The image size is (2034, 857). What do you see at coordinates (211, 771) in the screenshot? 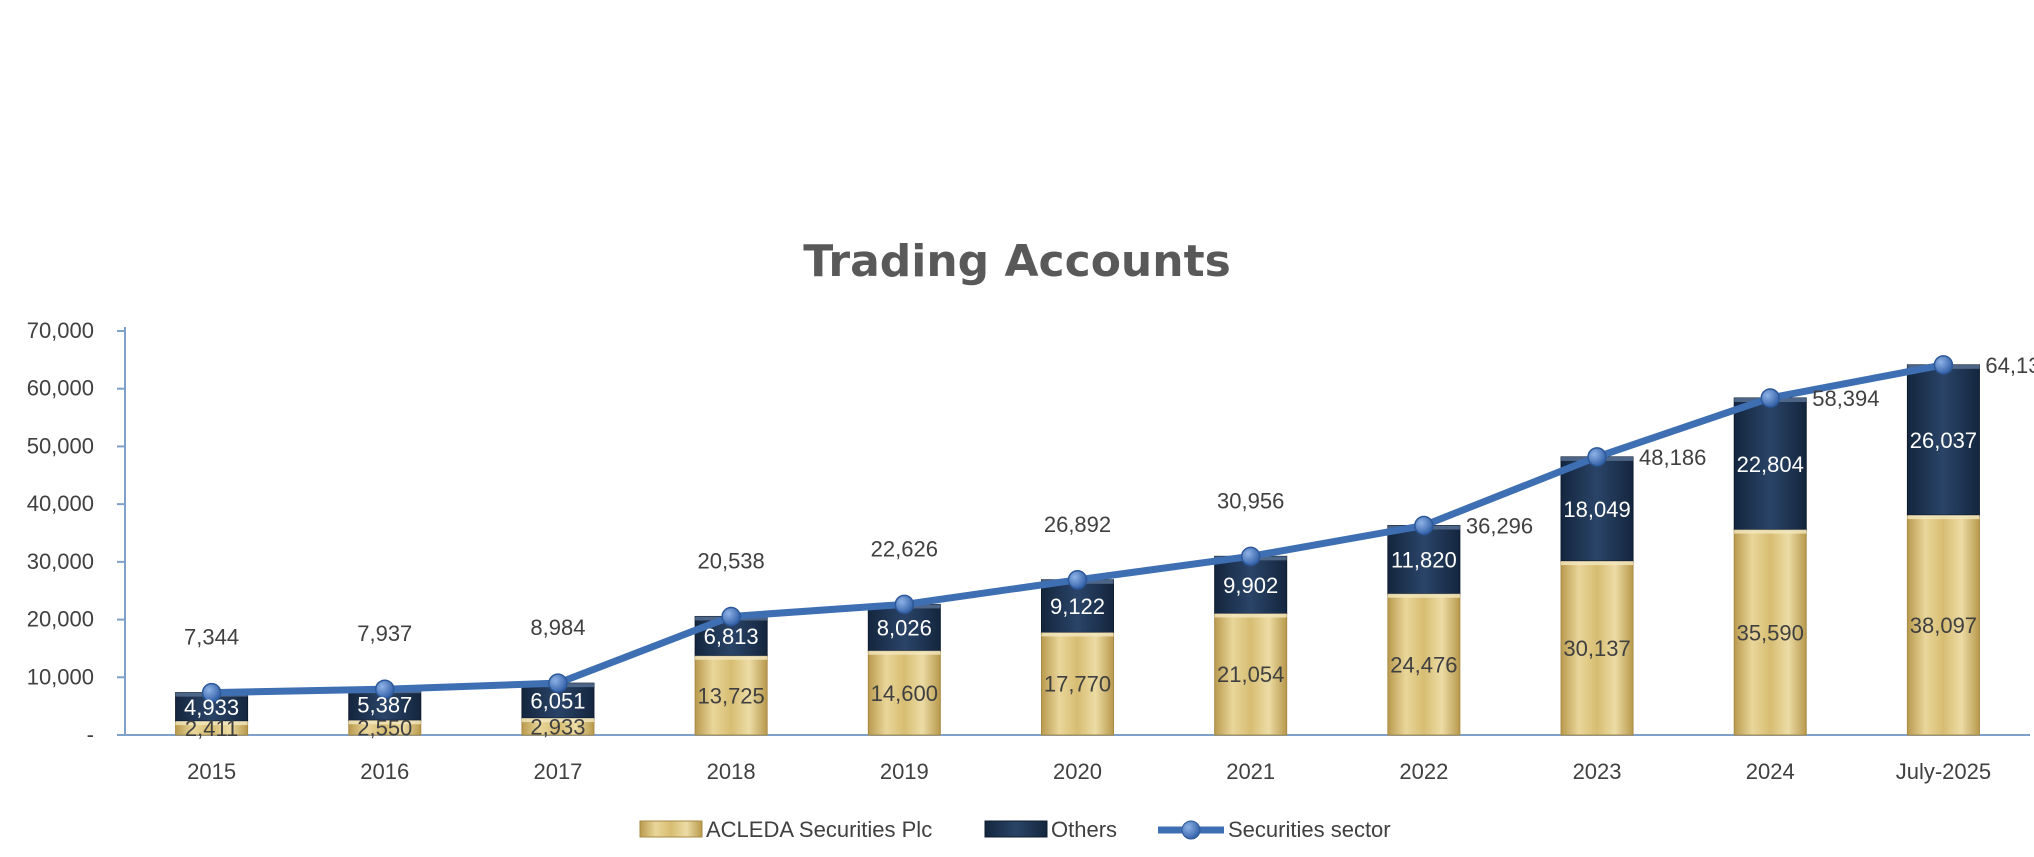
I see `x-tick-label: 2015` at bounding box center [211, 771].